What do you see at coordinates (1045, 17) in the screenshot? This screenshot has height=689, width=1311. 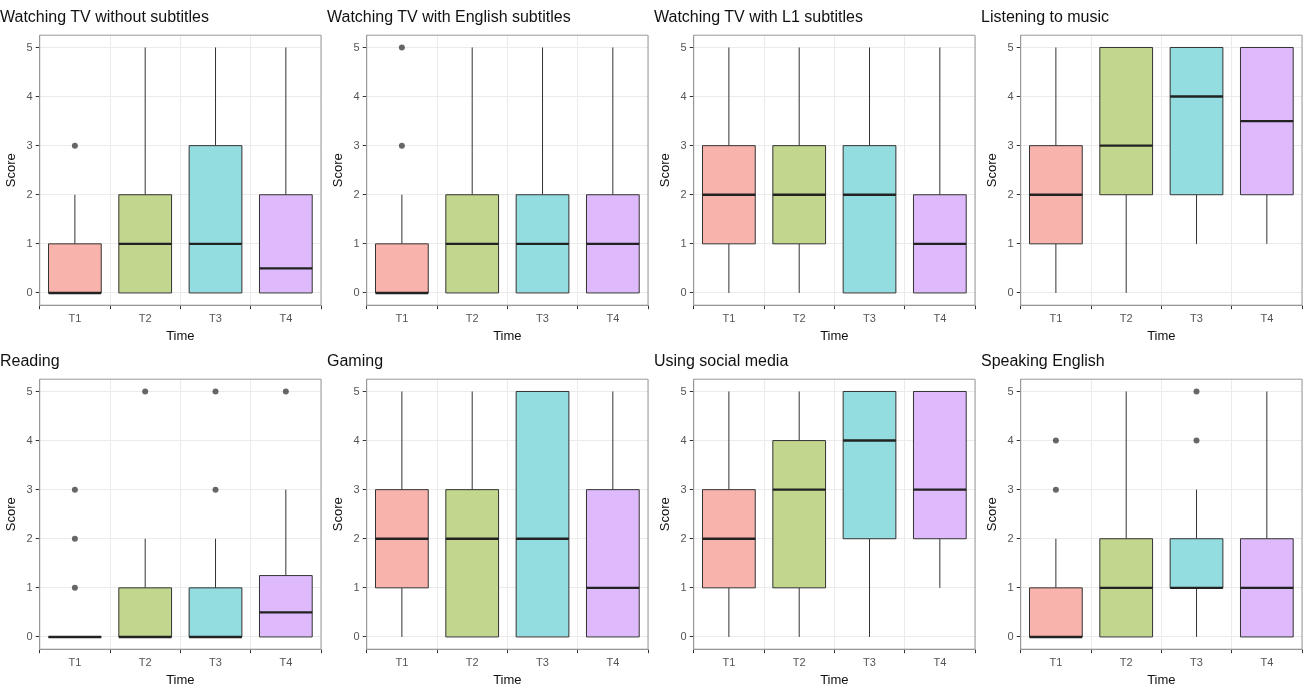 I see `chart-title: Listening to music` at bounding box center [1045, 17].